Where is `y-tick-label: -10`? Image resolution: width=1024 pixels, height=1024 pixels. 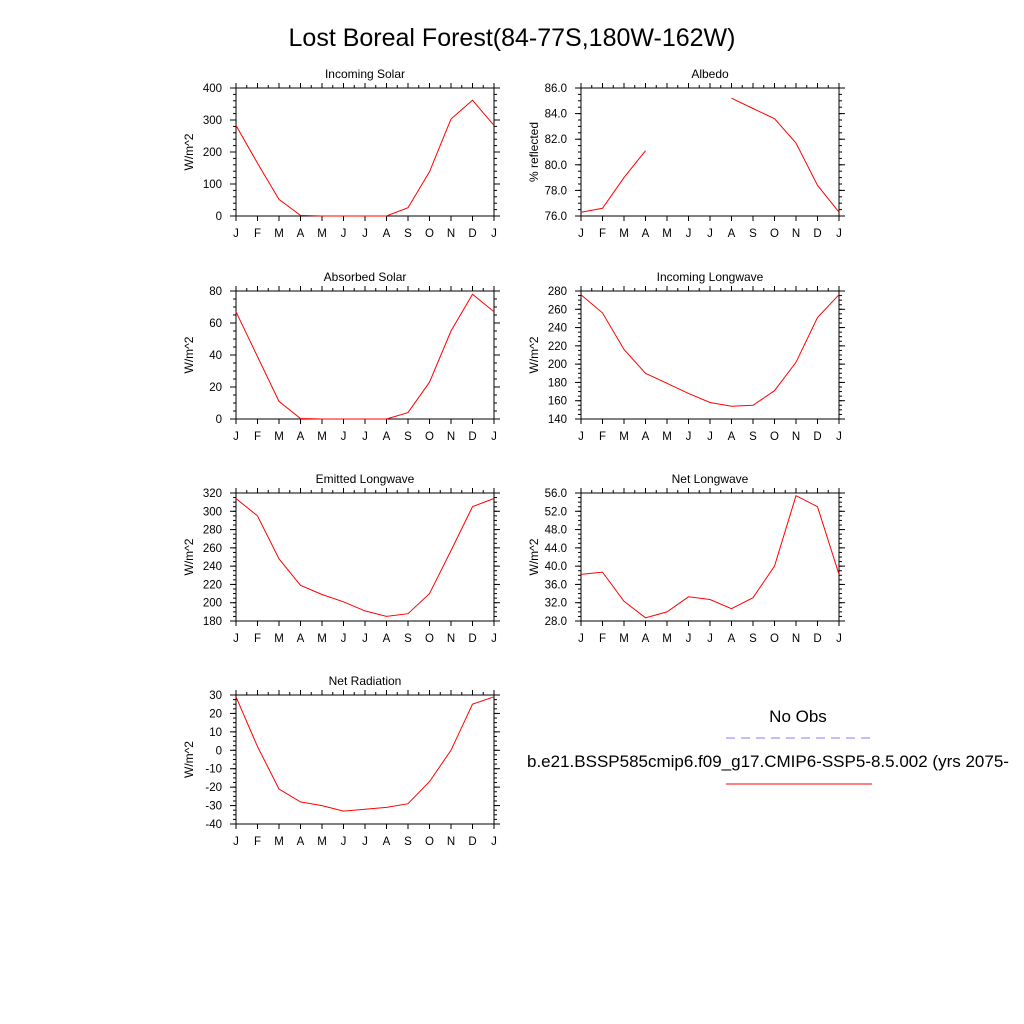 y-tick-label: -10 is located at coordinates (213, 770).